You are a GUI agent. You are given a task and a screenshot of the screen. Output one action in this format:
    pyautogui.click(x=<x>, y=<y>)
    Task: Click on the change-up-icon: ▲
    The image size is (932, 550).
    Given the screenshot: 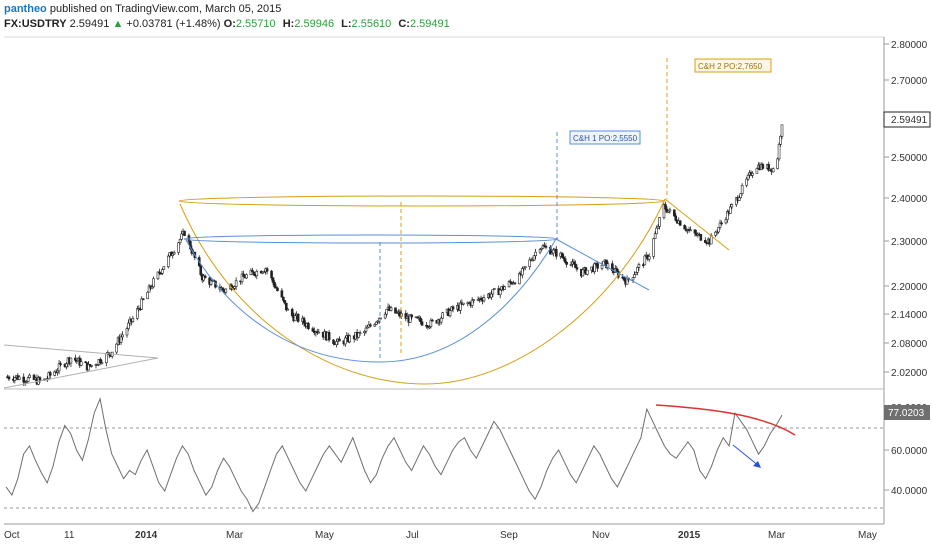 What is the action you would take?
    pyautogui.click(x=118, y=24)
    